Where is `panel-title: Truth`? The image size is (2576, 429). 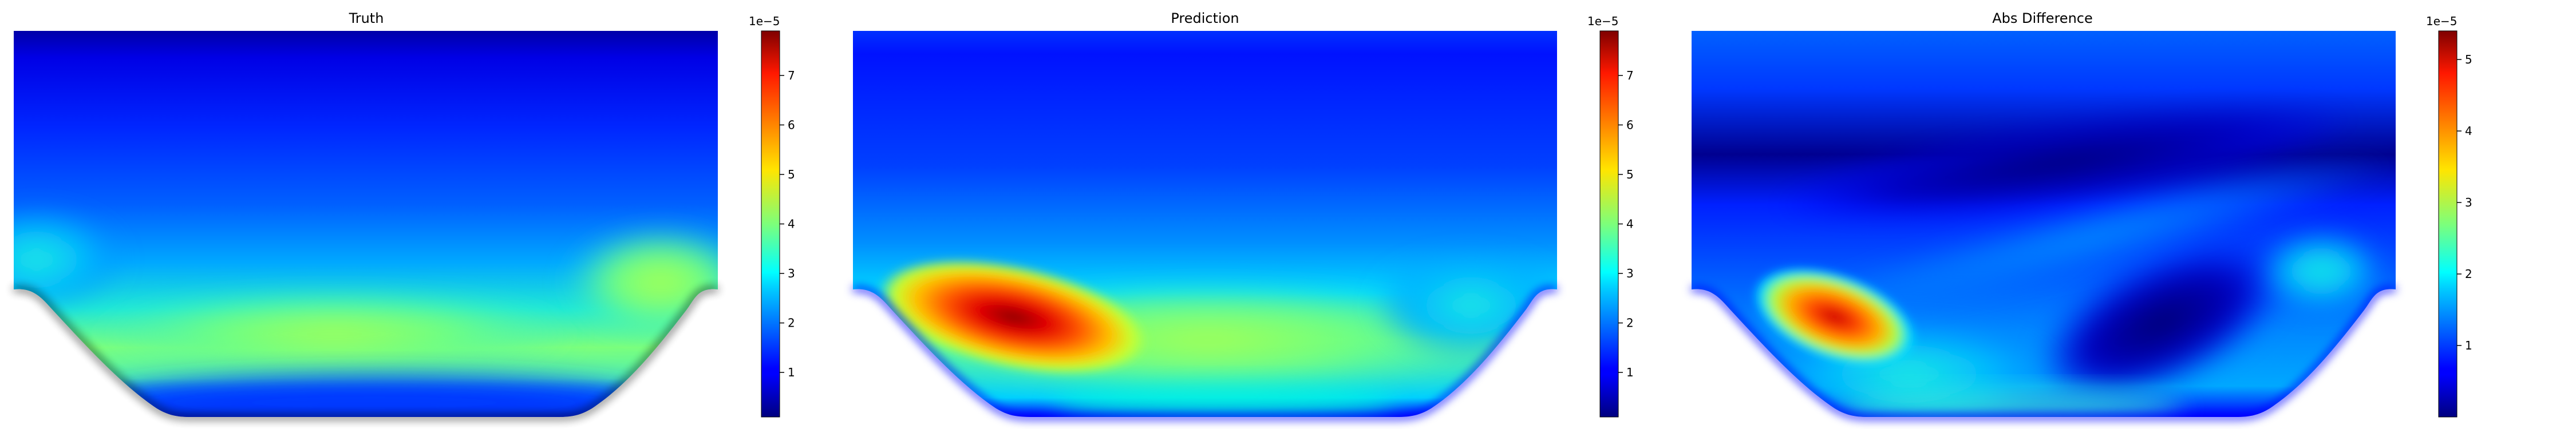 panel-title: Truth is located at coordinates (366, 18).